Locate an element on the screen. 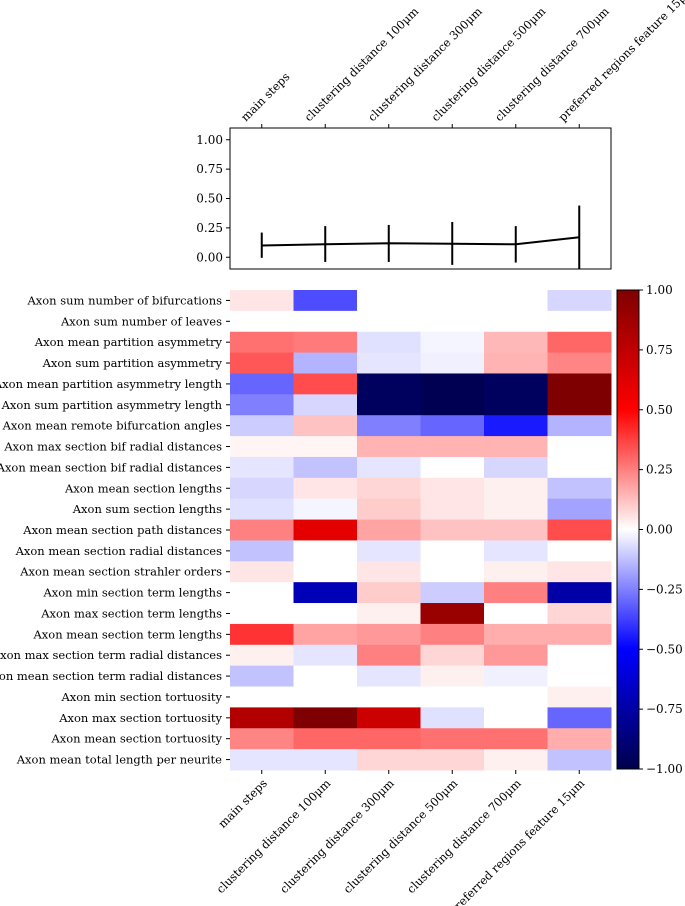 The width and height of the screenshot is (685, 906). colorbar: 1.00 0.75 0.50 0.25 0.00 −0.25 −0.50 −0.75 −1.00 is located at coordinates (649, 529).